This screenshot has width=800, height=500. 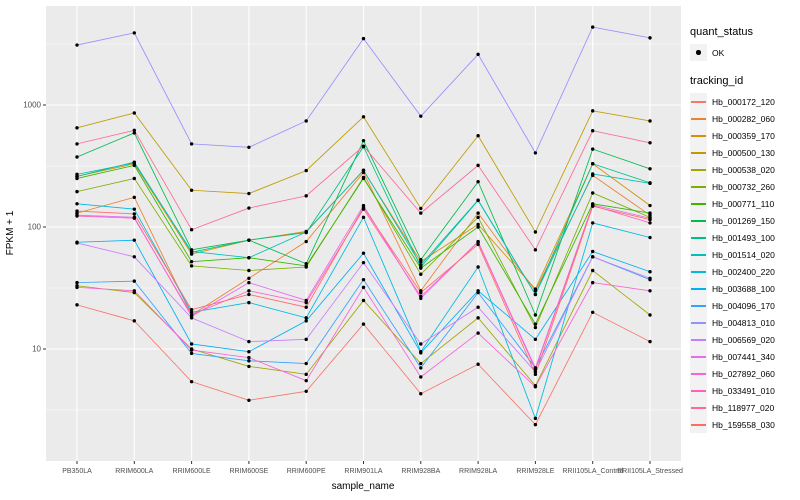 I want to click on x-tick-label: RRIM901LA, so click(x=363, y=471).